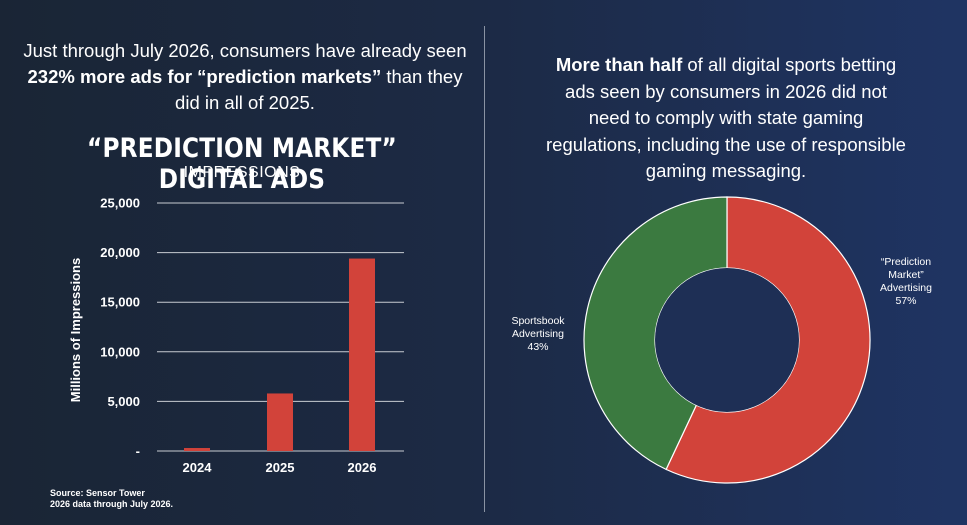 The image size is (967, 525). Describe the element at coordinates (319, 89) in the screenshot. I see `intro-part2: than they did in all of 2025.` at that location.